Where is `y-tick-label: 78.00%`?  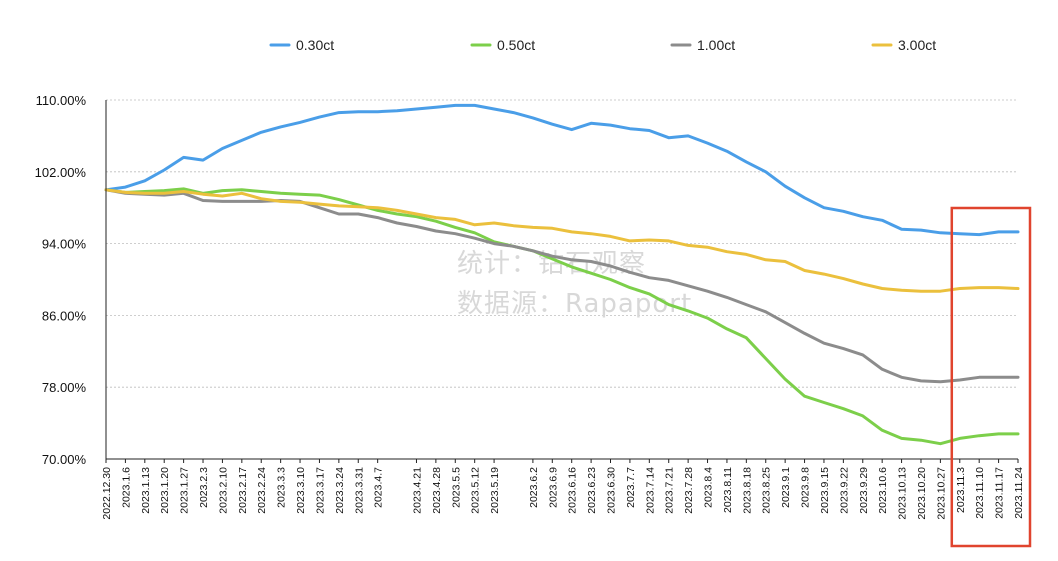 y-tick-label: 78.00% is located at coordinates (64, 387).